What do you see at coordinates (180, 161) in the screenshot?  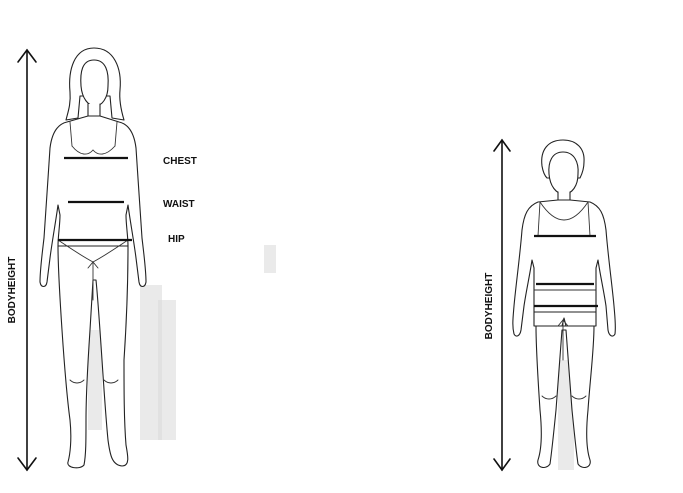 I see `chest-label: CHEST` at bounding box center [180, 161].